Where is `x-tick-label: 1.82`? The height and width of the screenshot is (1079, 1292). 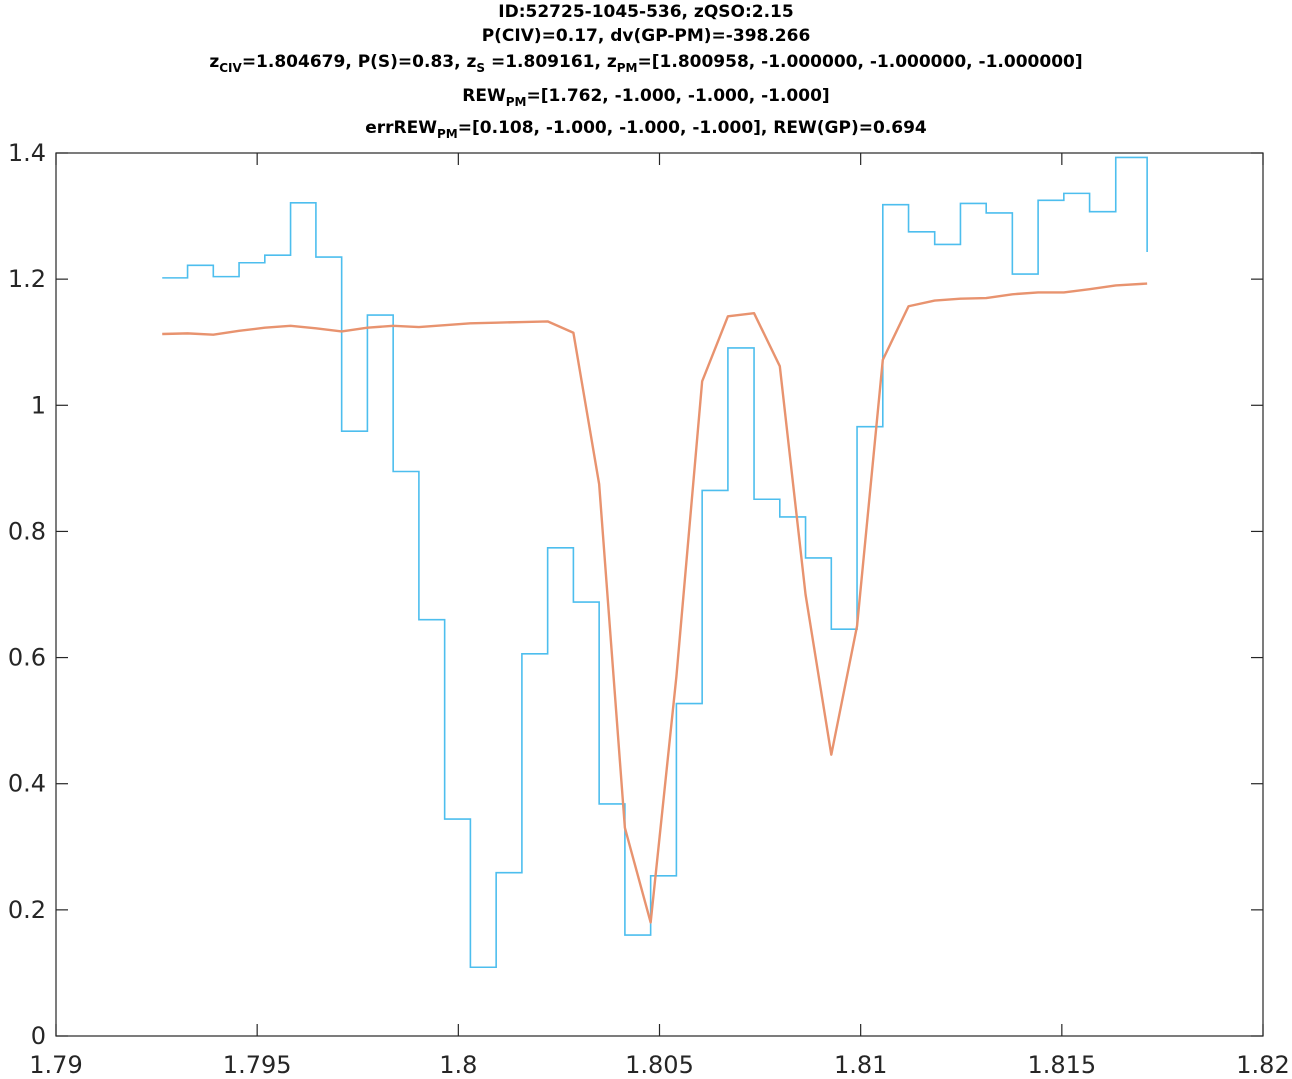 x-tick-label: 1.82 is located at coordinates (1262, 1065).